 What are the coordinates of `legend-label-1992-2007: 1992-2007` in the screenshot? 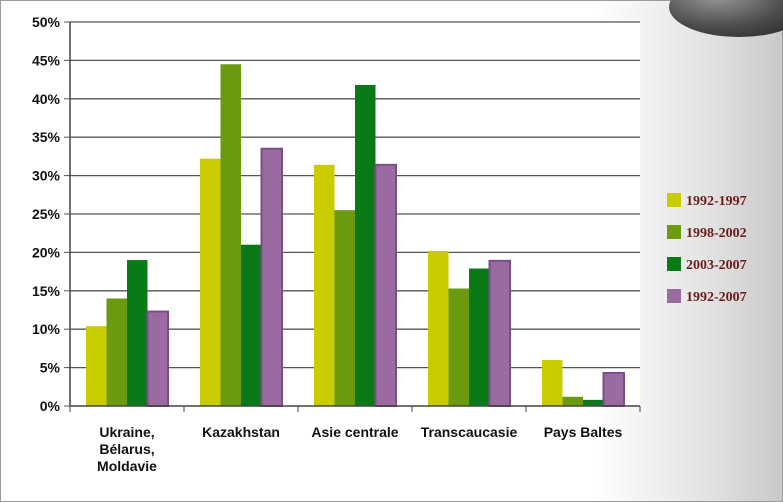 It's located at (716, 297).